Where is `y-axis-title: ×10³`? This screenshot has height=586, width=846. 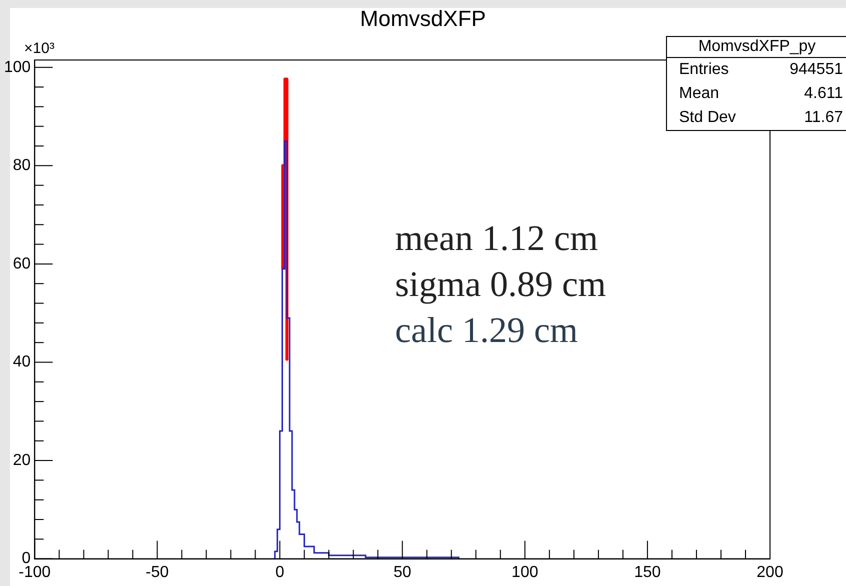 y-axis-title: ×10³ is located at coordinates (39, 48).